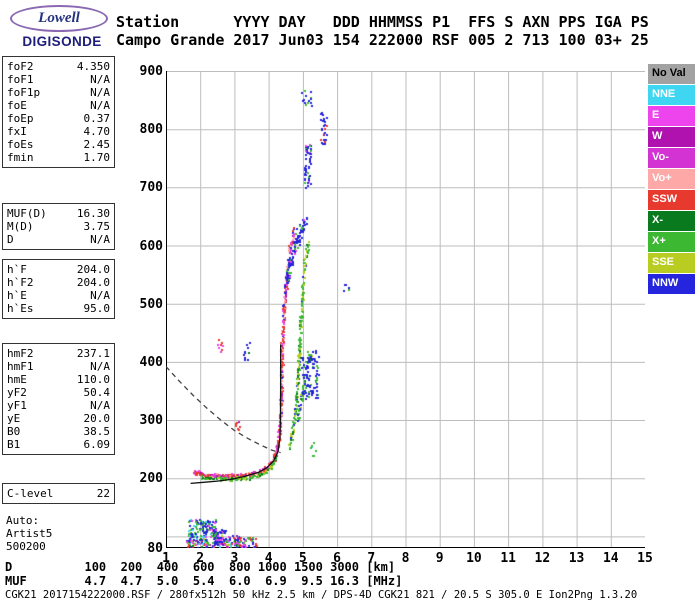 This screenshot has width=700, height=600. I want to click on param-row: yE 20.0, so click(58, 418).